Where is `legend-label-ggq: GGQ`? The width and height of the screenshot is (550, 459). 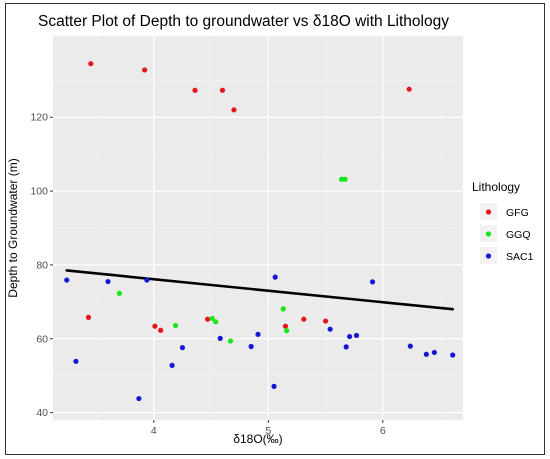
legend-label-ggq: GGQ is located at coordinates (518, 235).